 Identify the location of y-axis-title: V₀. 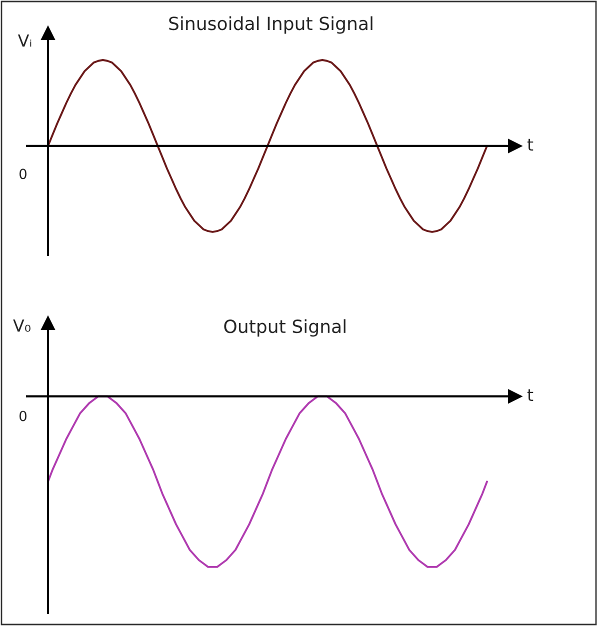
(21, 325).